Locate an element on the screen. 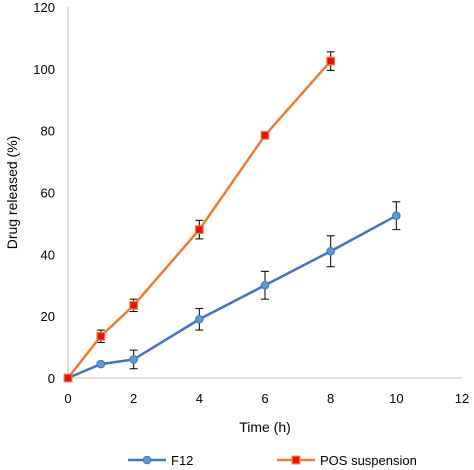 The width and height of the screenshot is (474, 470). x-tick-label: 0 is located at coordinates (67, 398).